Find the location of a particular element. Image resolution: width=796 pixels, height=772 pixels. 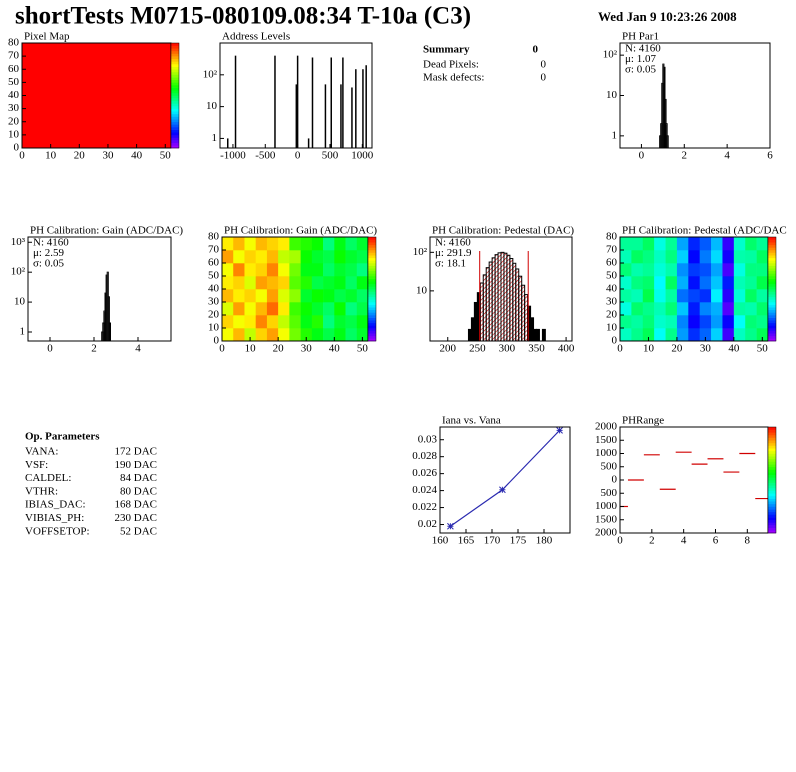

stats-line: N: 4160 is located at coordinates (51, 243).